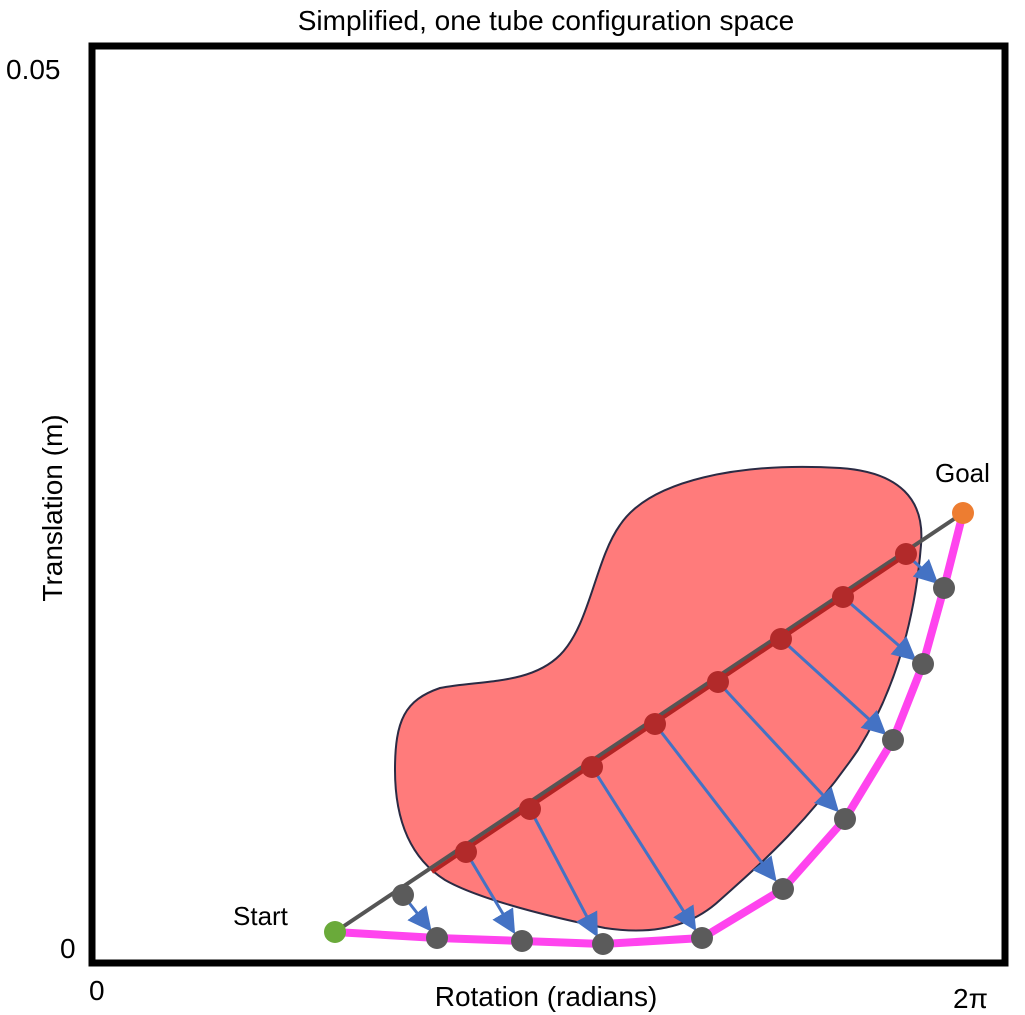  What do you see at coordinates (68, 948) in the screenshot?
I see `y-min-label: 0` at bounding box center [68, 948].